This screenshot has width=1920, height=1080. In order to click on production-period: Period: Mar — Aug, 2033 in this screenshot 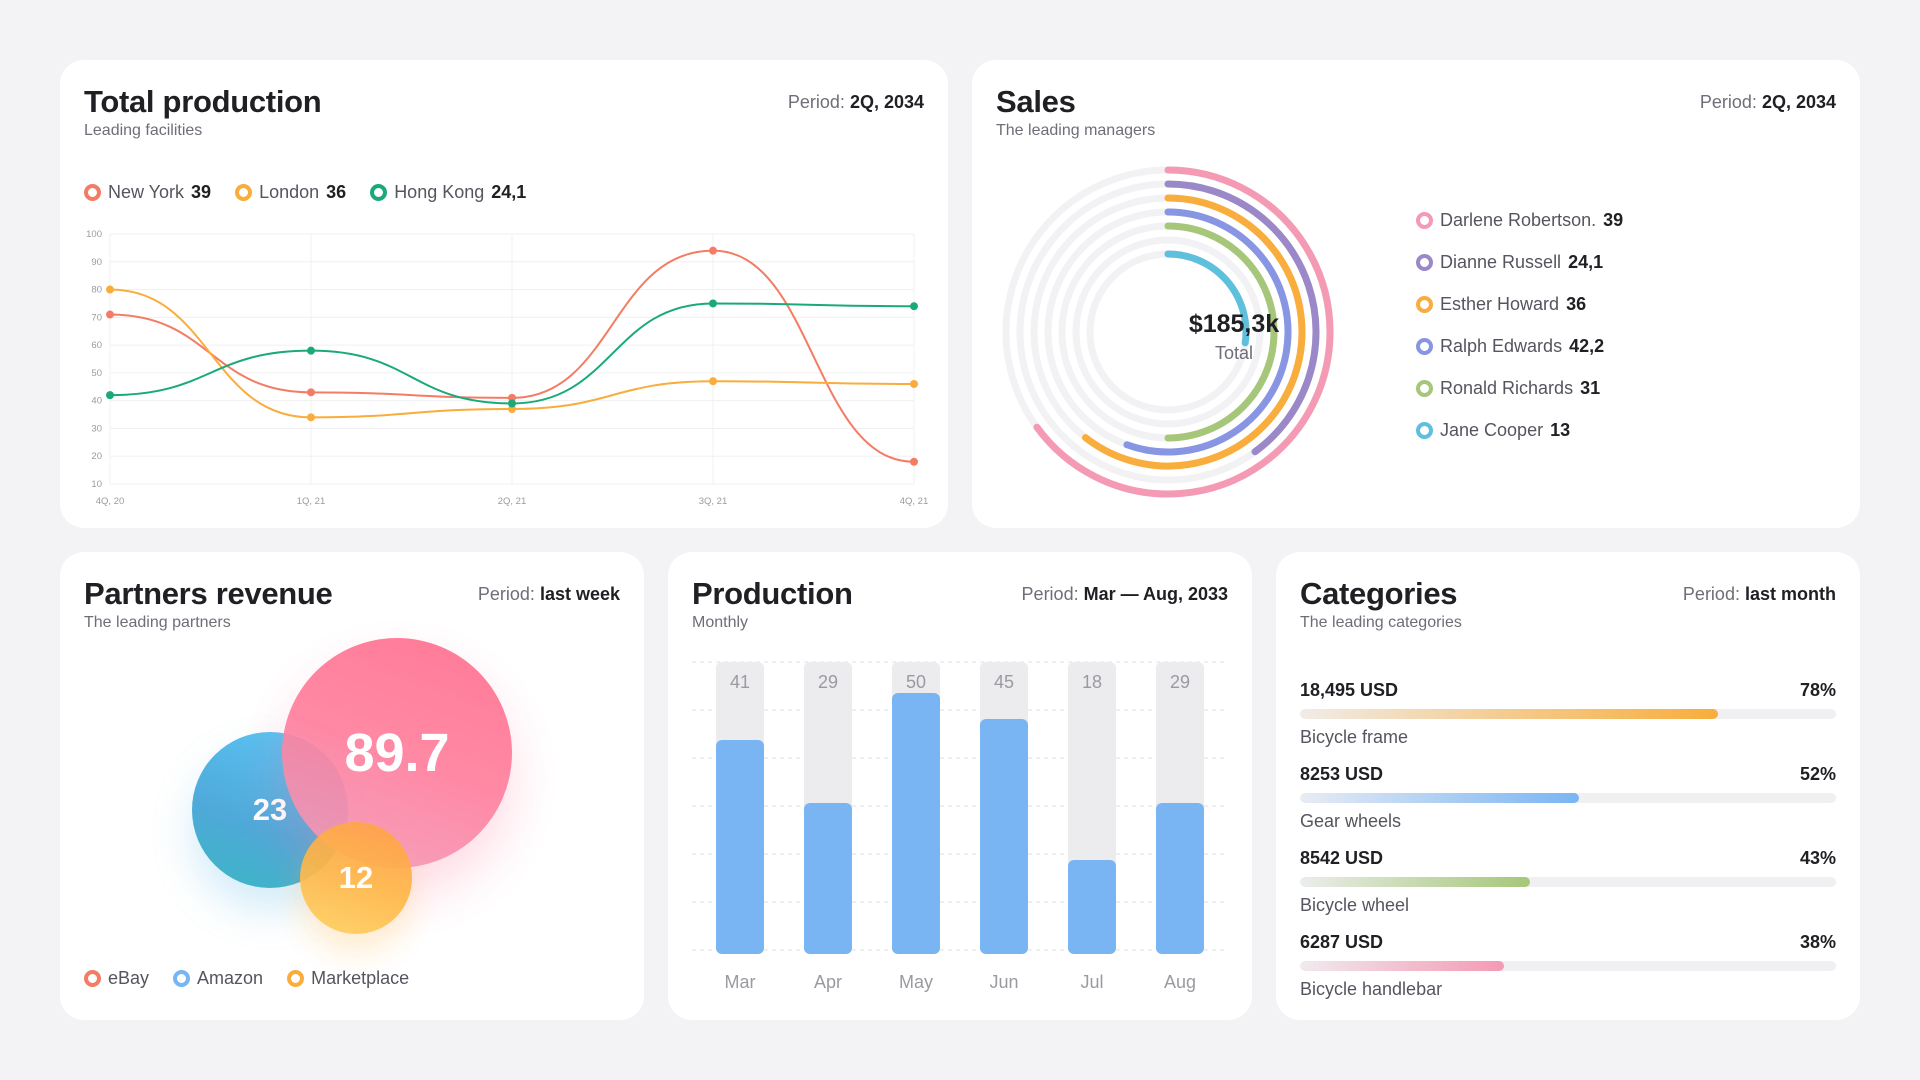, I will do `click(1125, 594)`.